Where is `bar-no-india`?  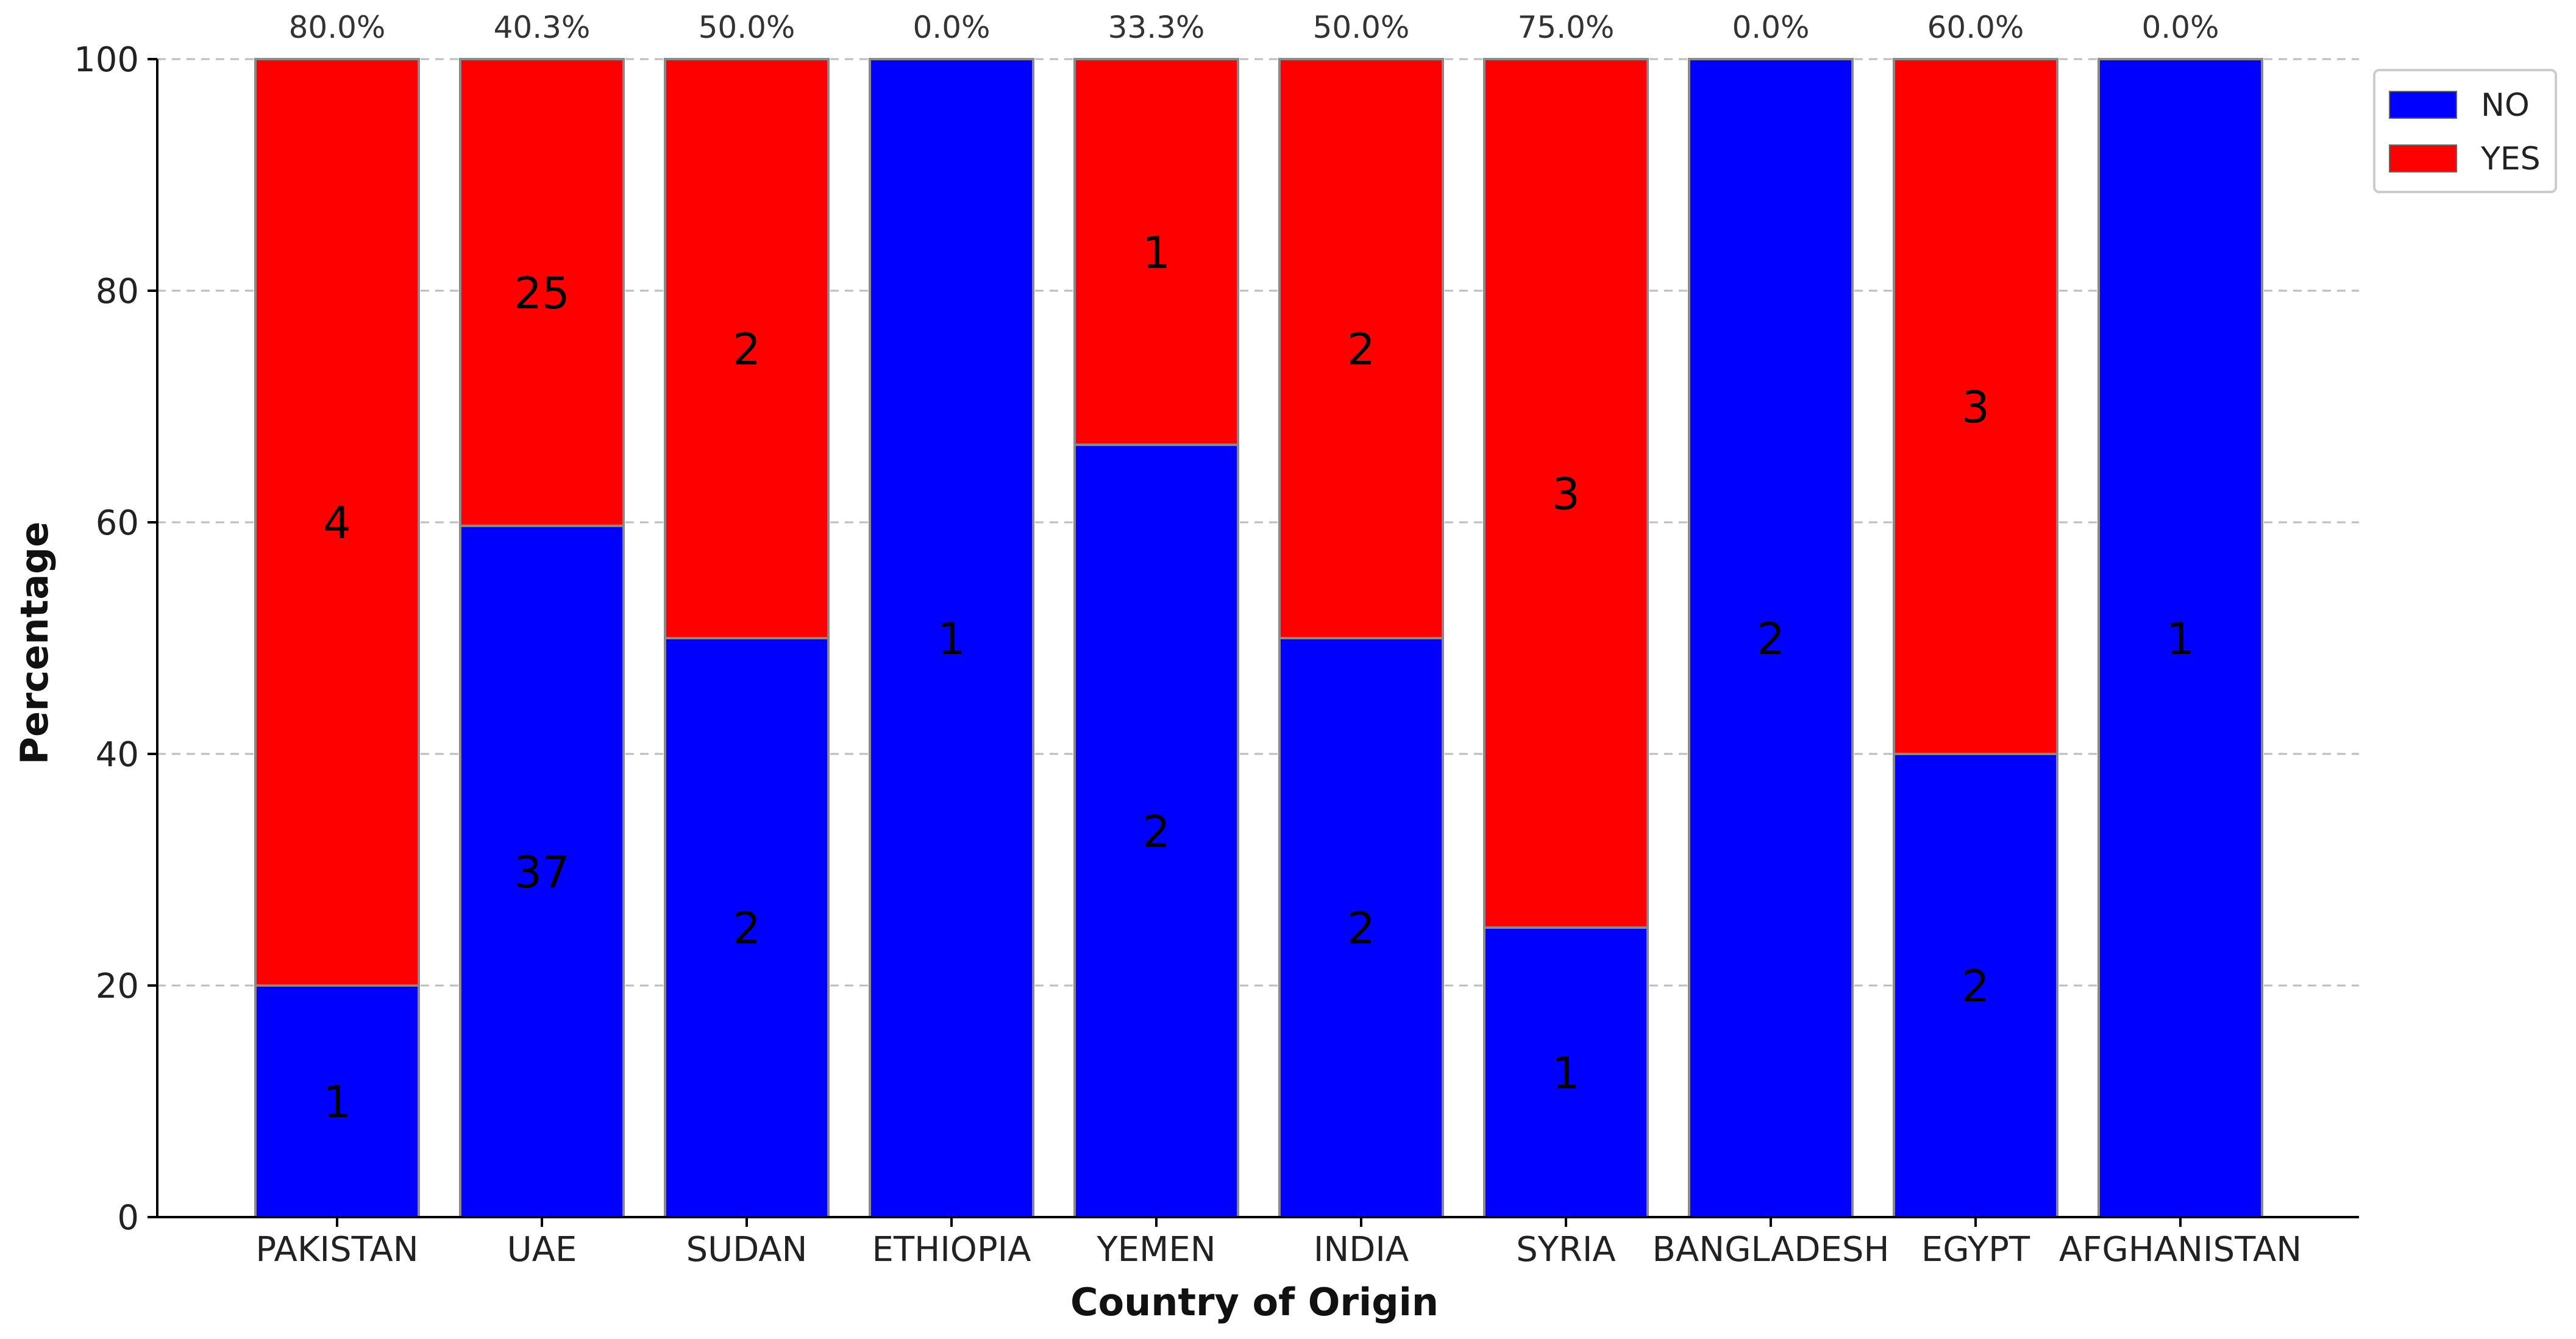
bar-no-india is located at coordinates (1361, 927).